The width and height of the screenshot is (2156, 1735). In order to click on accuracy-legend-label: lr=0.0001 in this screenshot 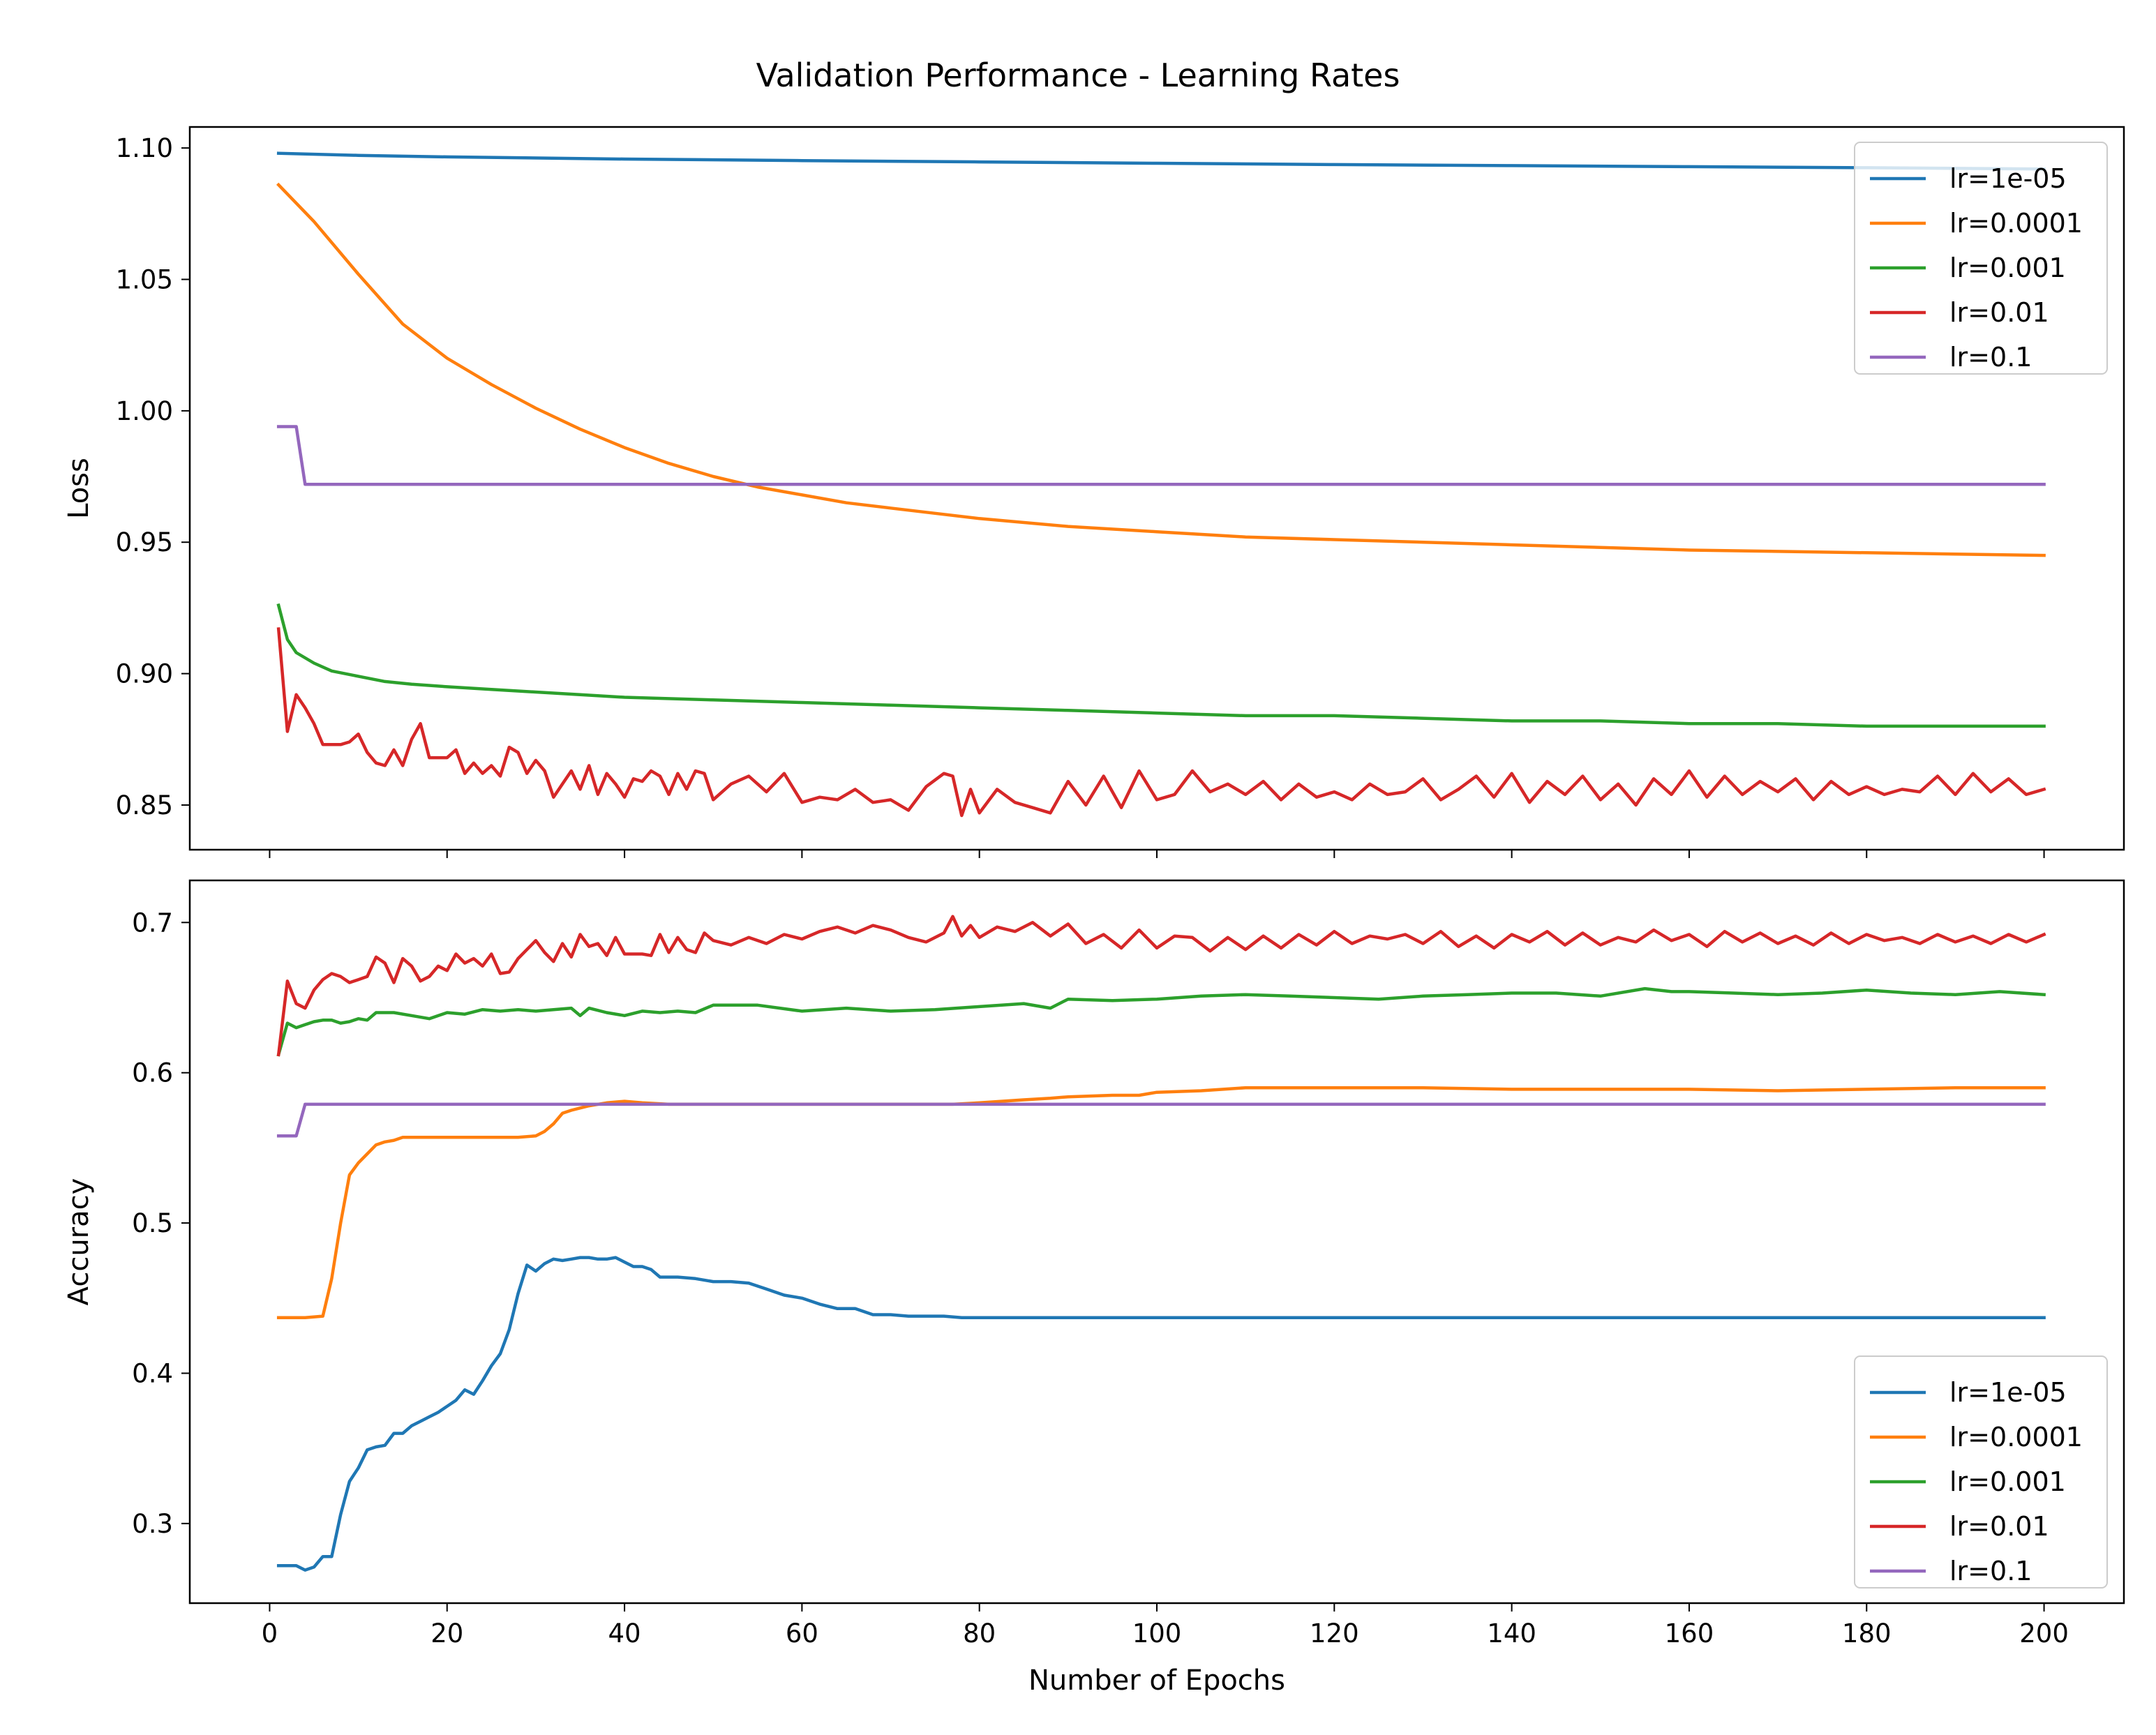, I will do `click(2016, 1437)`.